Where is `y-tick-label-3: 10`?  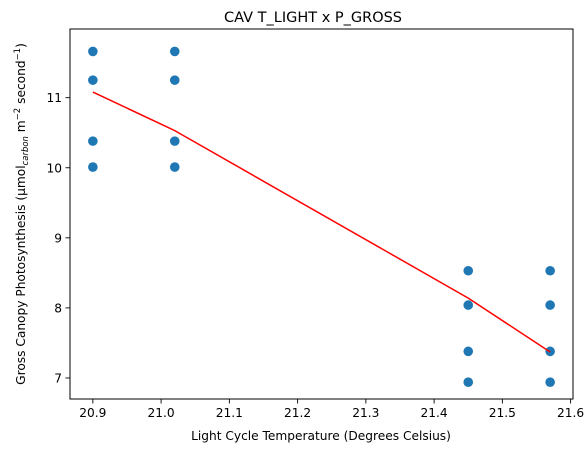
y-tick-label-3: 10 is located at coordinates (54, 168).